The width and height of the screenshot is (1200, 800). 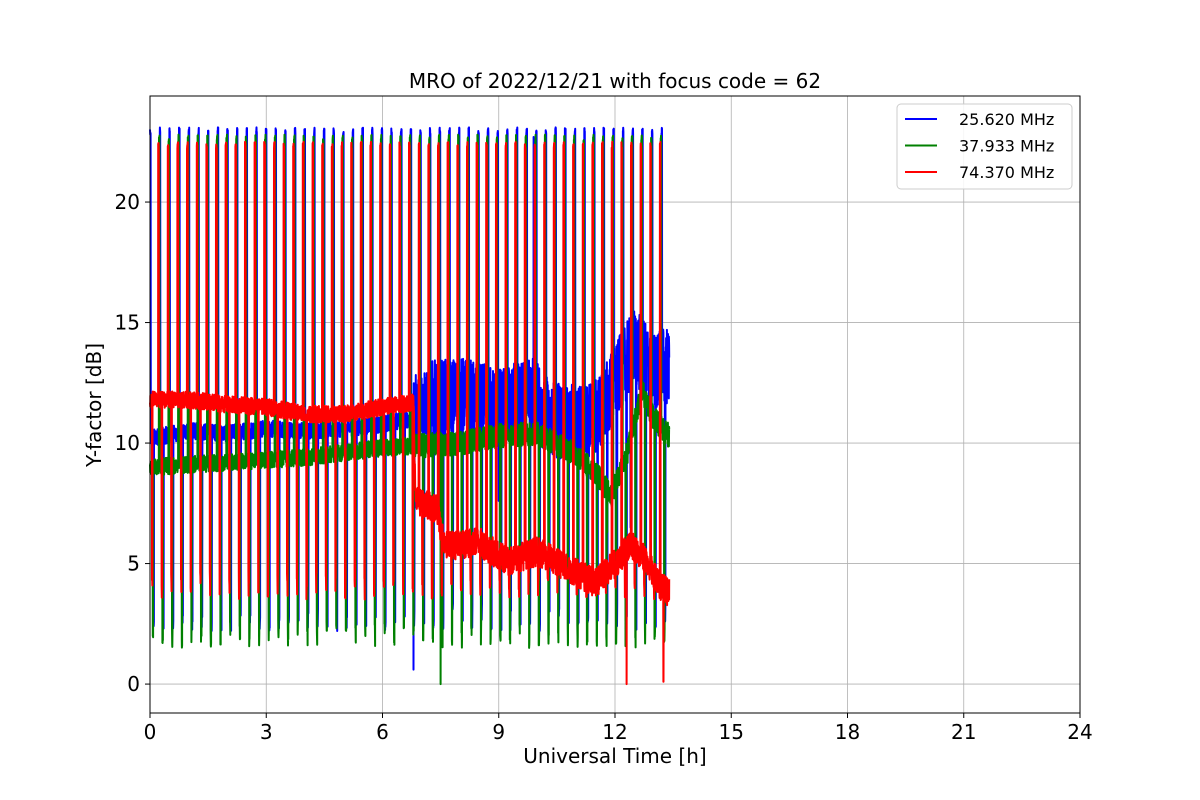 What do you see at coordinates (150, 732) in the screenshot?
I see `x-tick-label: 0` at bounding box center [150, 732].